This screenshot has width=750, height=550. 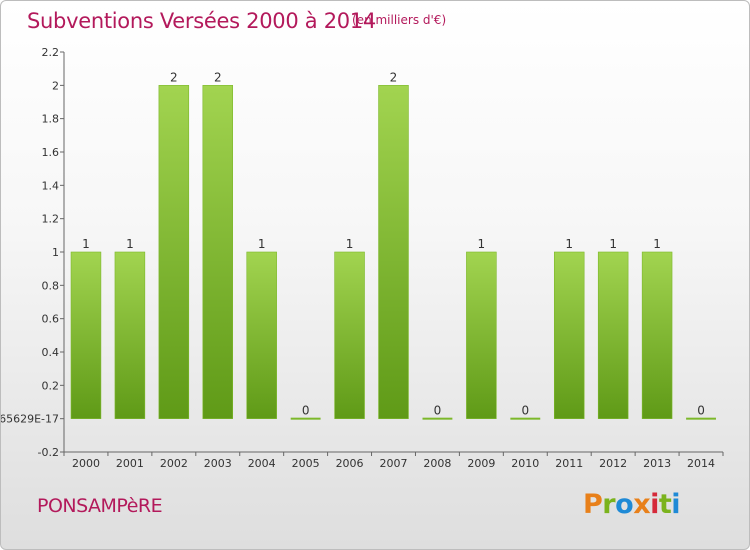 What do you see at coordinates (130, 463) in the screenshot?
I see `x-tick-label: 2001` at bounding box center [130, 463].